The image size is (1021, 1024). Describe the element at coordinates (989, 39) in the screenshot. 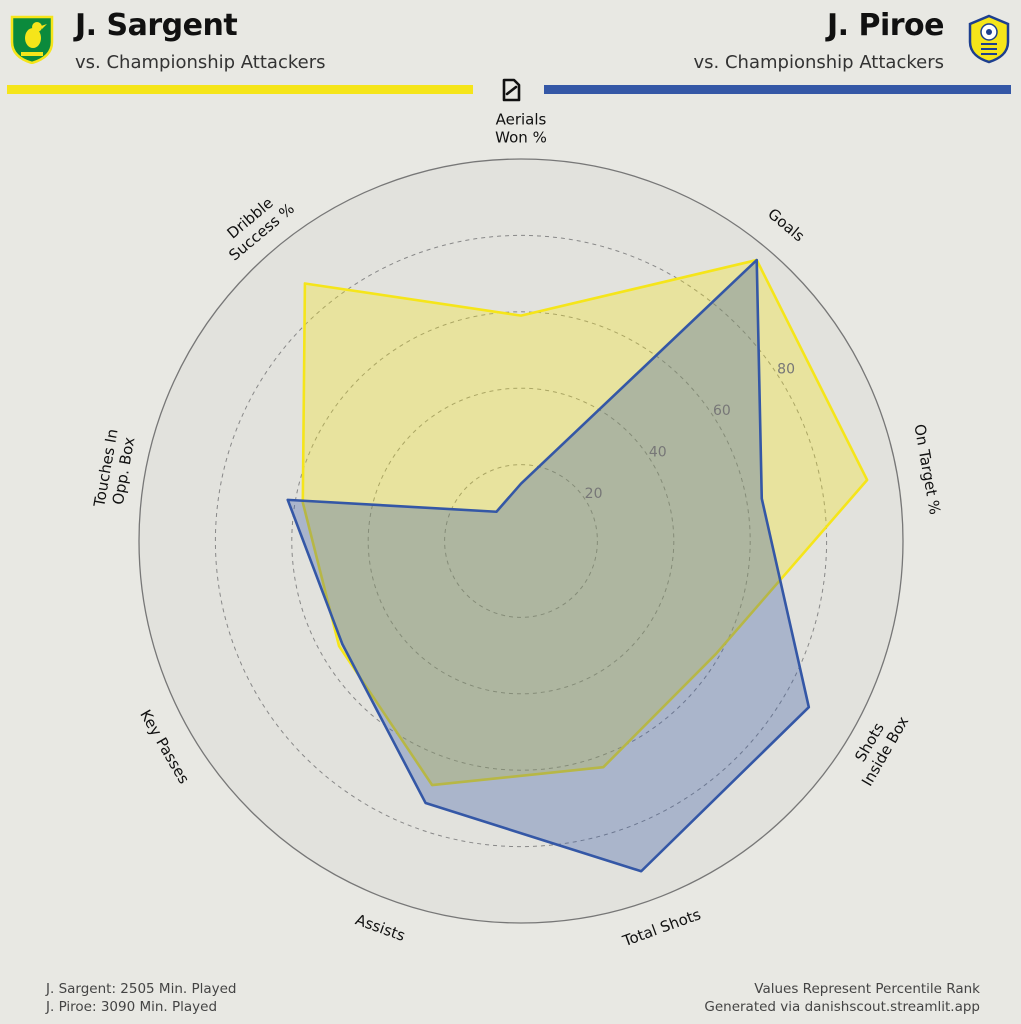

I see `leeds-white-rose-crest-icon` at that location.